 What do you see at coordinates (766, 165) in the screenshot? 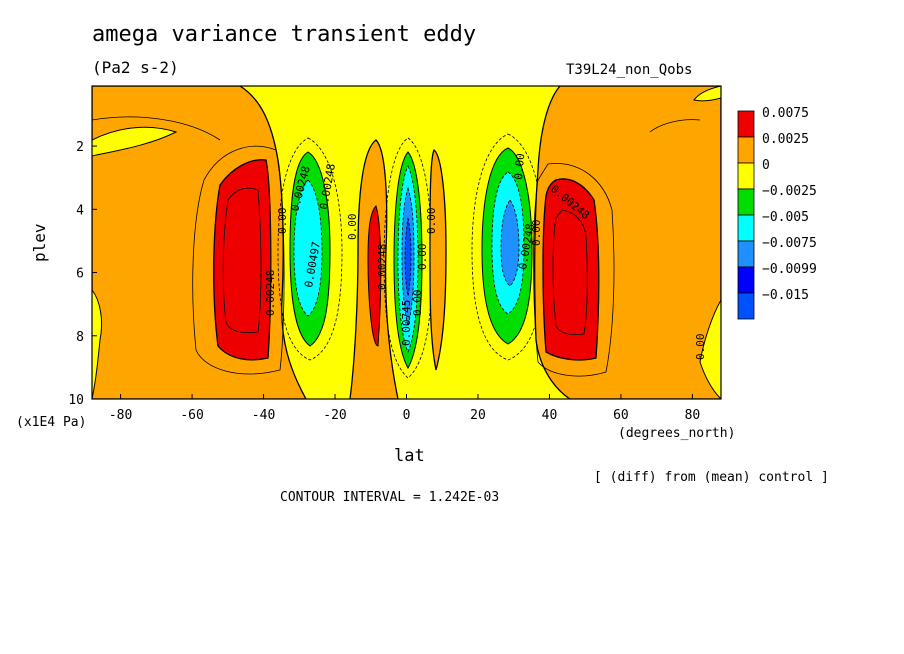
I see `legend-label: 0` at bounding box center [766, 165].